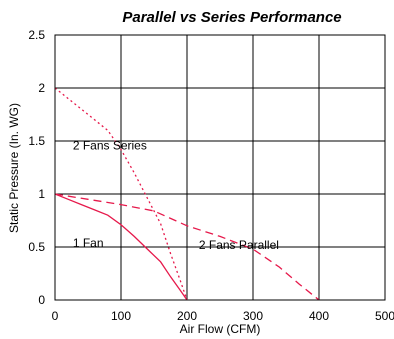 This screenshot has width=394, height=339. Describe the element at coordinates (220, 329) in the screenshot. I see `x-axis-label: Air Flow (CFM)` at that location.